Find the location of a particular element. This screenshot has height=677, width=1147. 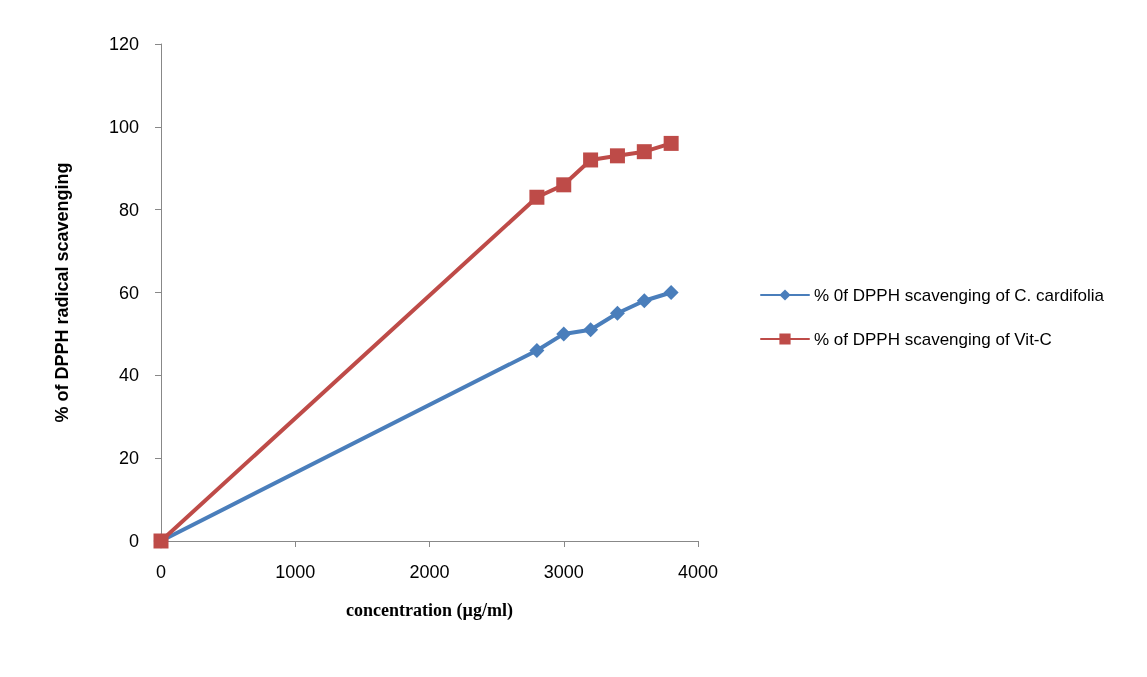

y-tick-label: 100 is located at coordinates (123, 126).